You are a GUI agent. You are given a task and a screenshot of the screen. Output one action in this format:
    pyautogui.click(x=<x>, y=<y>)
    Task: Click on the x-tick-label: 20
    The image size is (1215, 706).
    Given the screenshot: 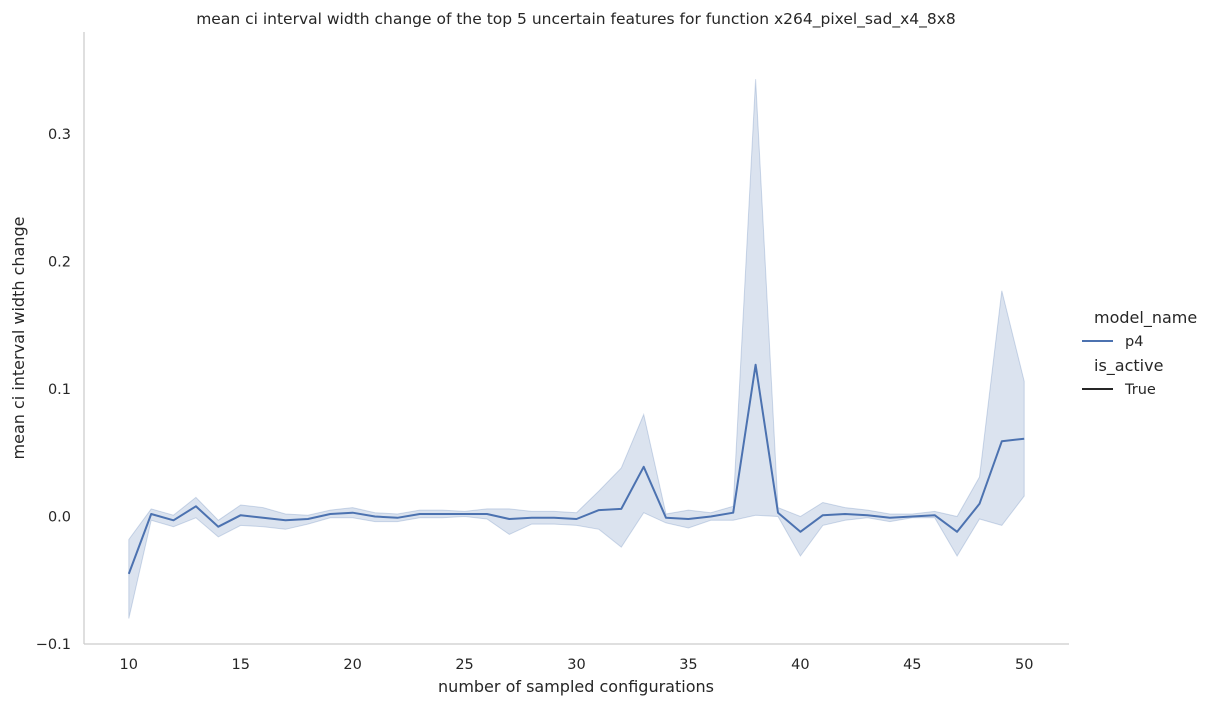 What is the action you would take?
    pyautogui.click(x=352, y=665)
    